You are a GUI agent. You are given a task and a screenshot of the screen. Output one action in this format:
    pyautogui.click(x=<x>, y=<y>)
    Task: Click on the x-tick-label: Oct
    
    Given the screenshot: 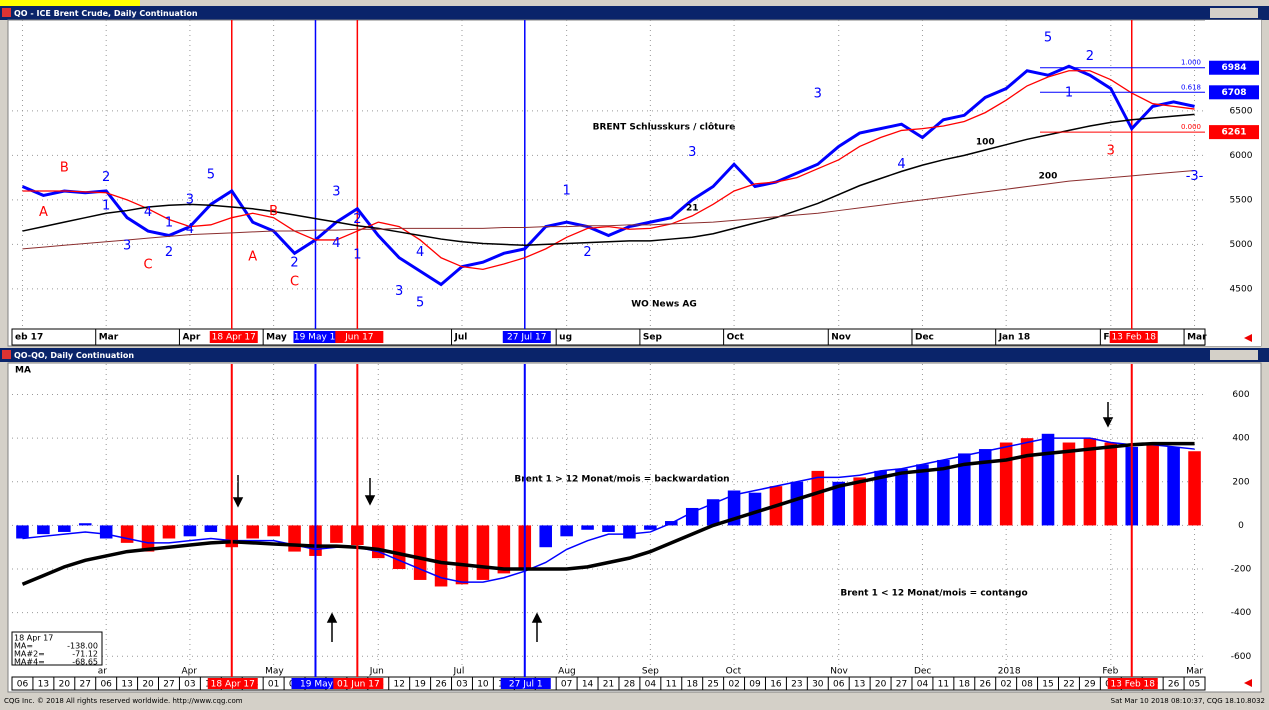 What is the action you would take?
    pyautogui.click(x=736, y=338)
    